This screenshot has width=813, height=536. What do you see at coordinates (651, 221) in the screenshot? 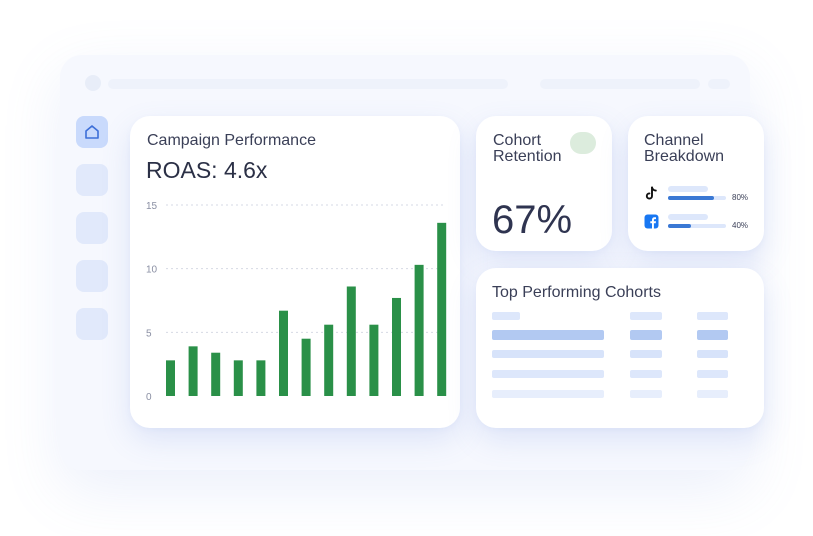
I see `facebook-icon` at bounding box center [651, 221].